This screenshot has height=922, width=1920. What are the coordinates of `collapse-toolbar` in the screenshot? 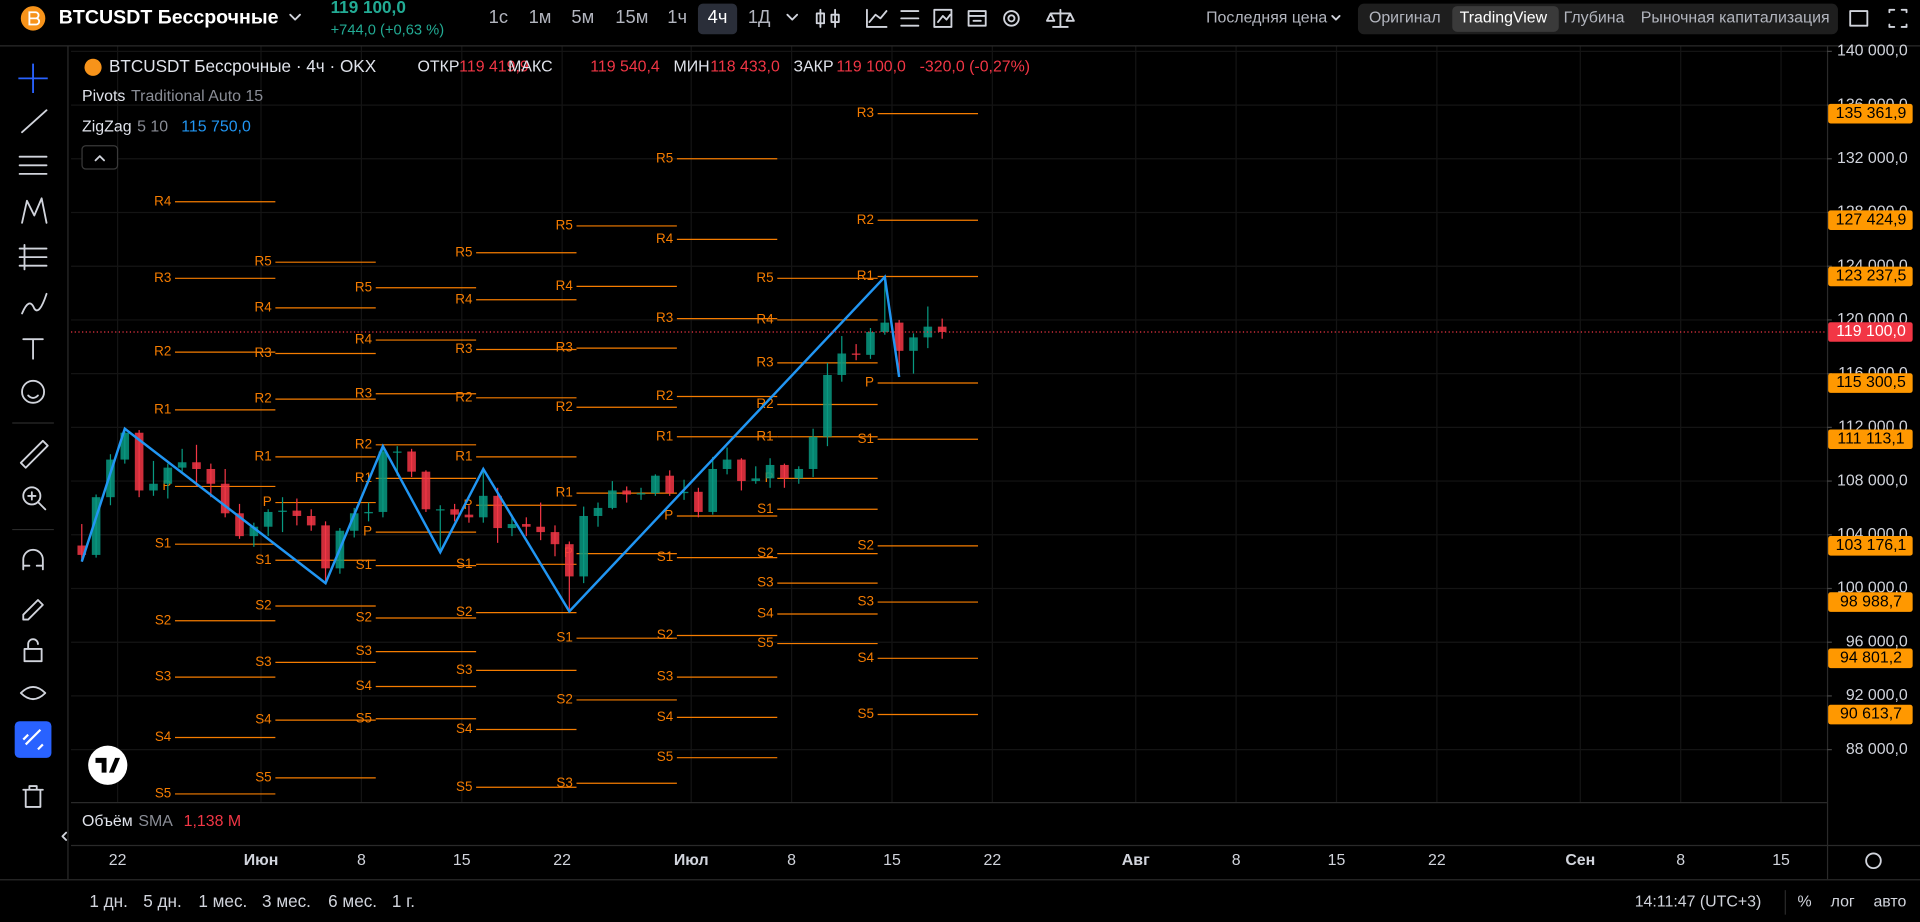 It's located at (64, 836).